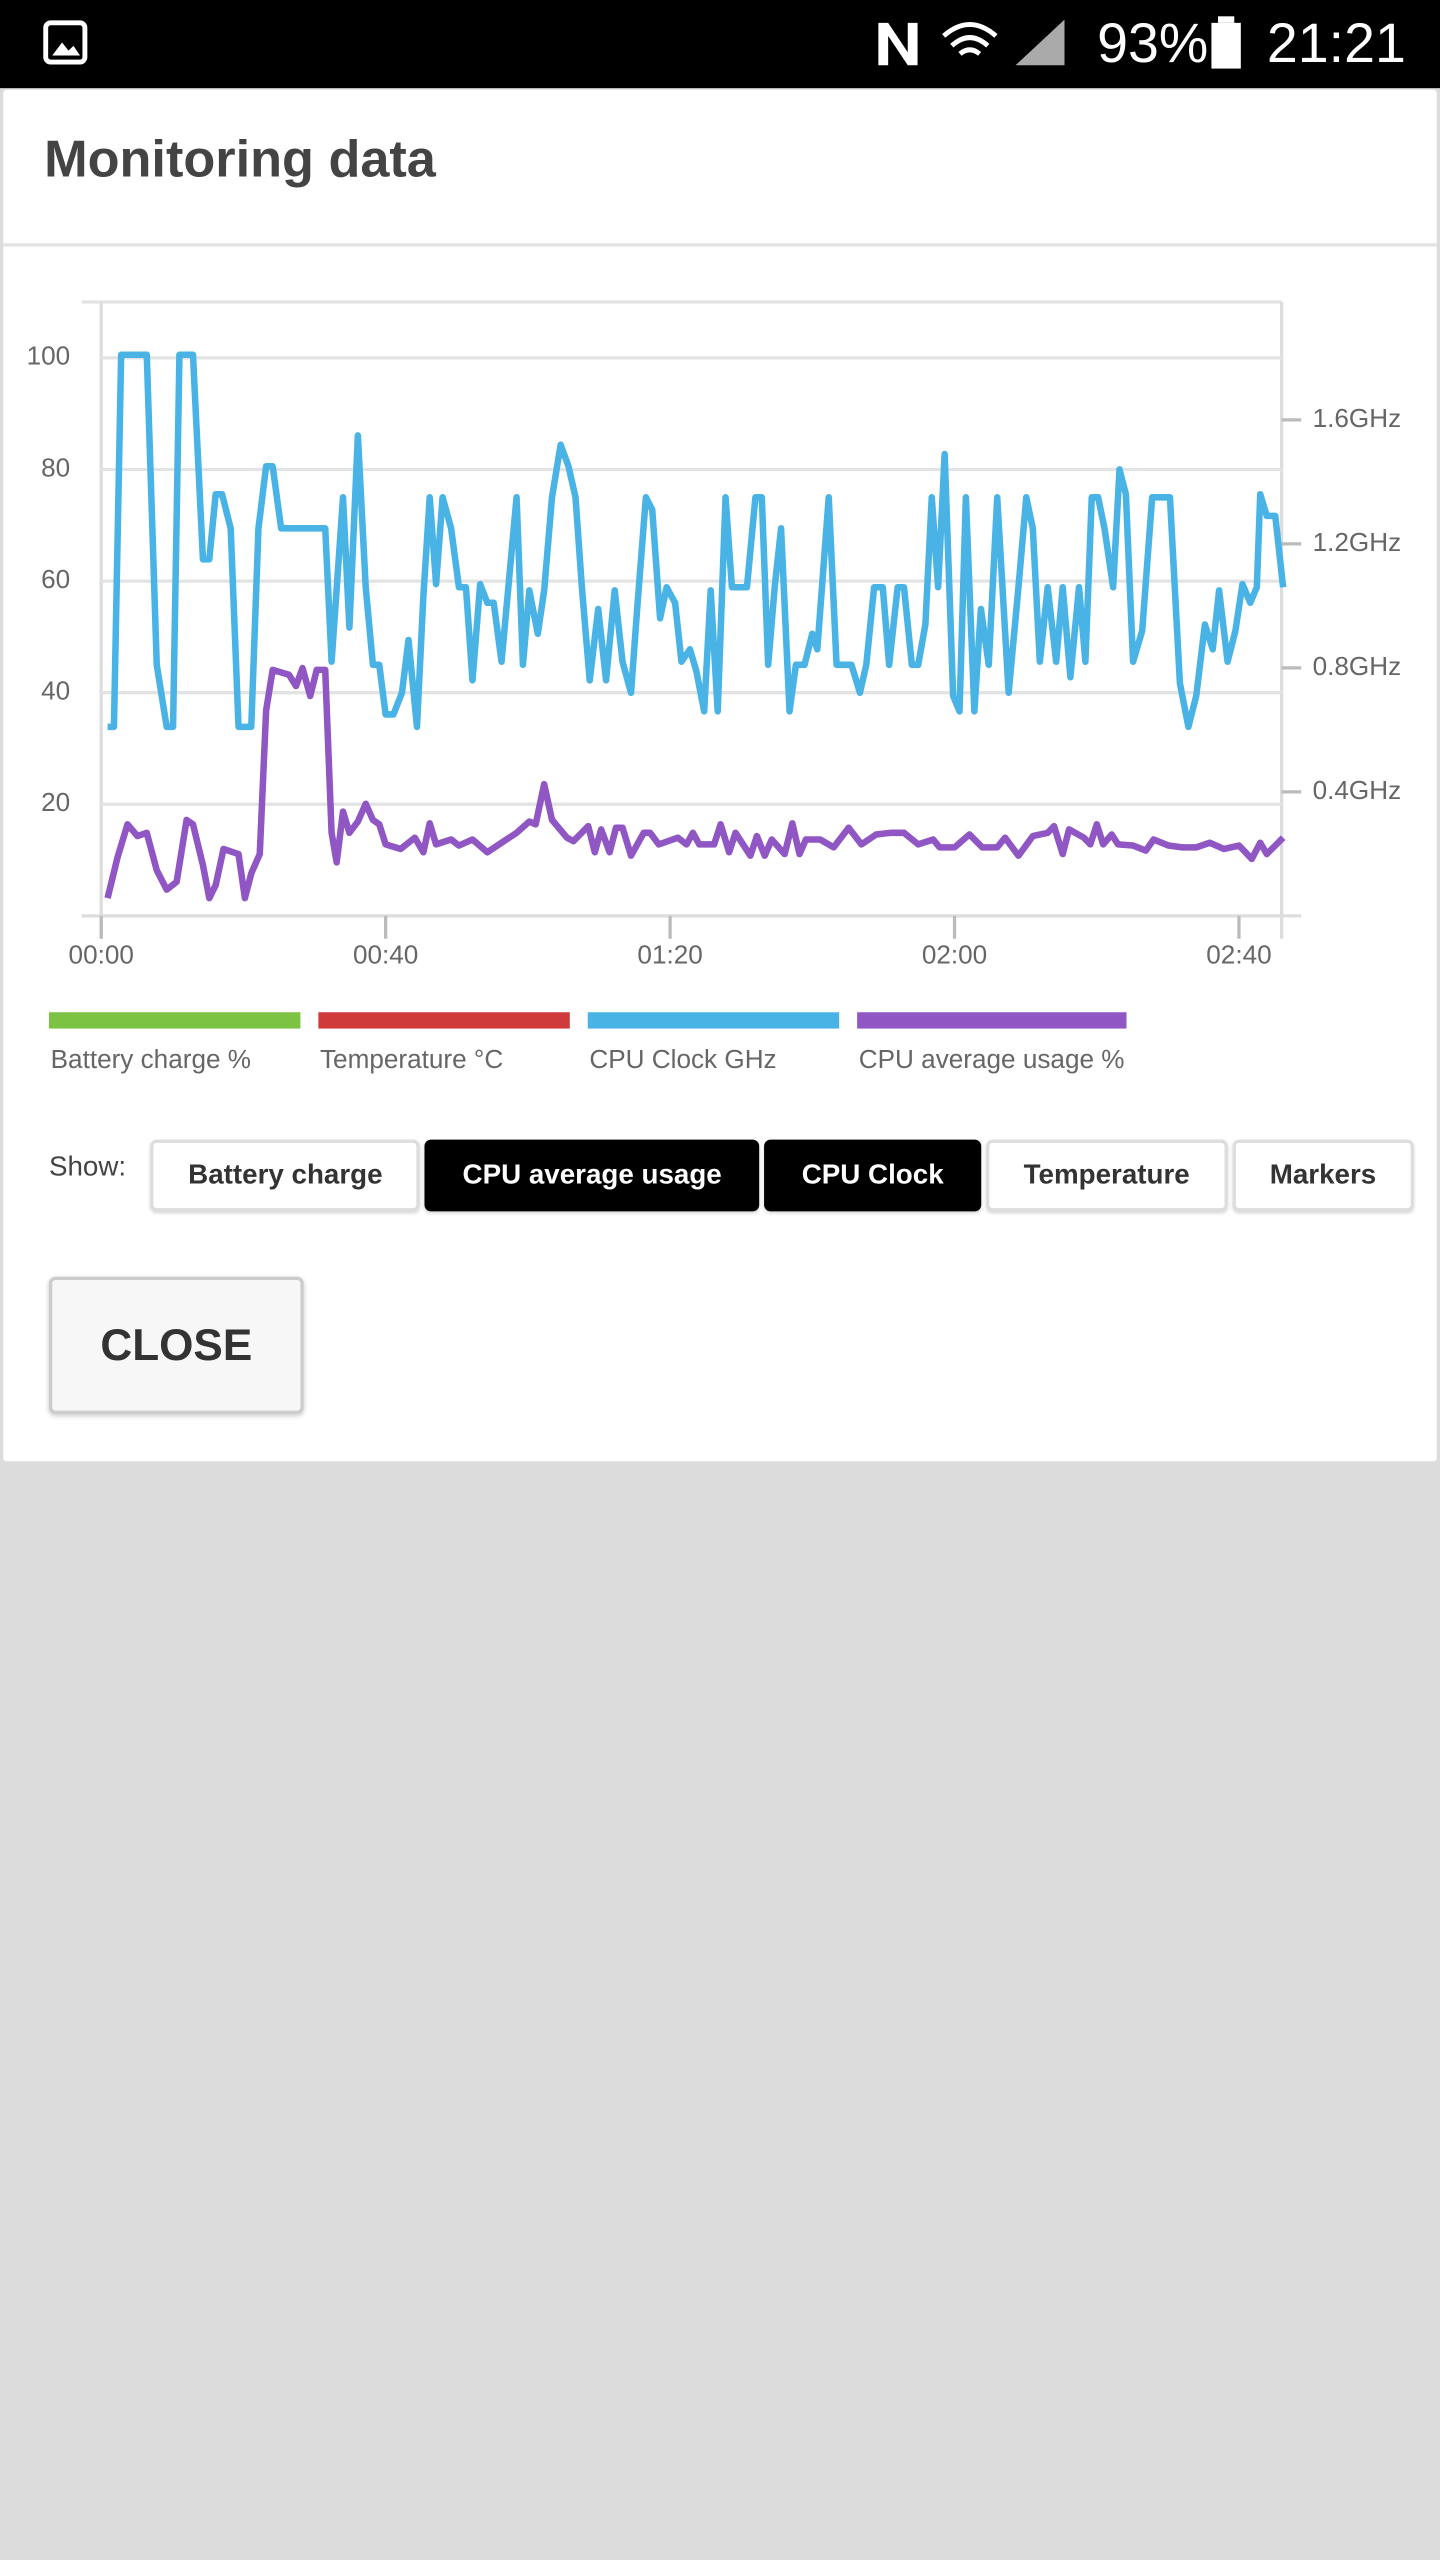 This screenshot has height=2560, width=1440. What do you see at coordinates (1226, 19) in the screenshot?
I see `battery-cap` at bounding box center [1226, 19].